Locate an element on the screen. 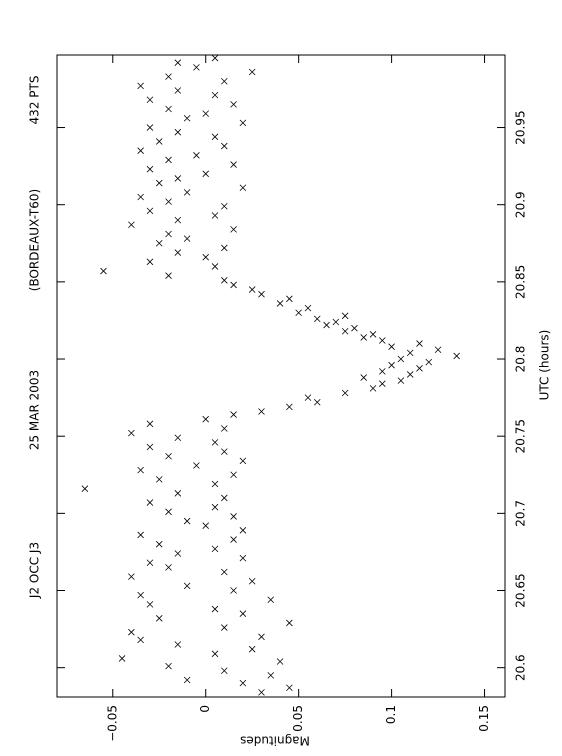 The width and height of the screenshot is (562, 756). annotation: 432 PTS is located at coordinates (35, 100).